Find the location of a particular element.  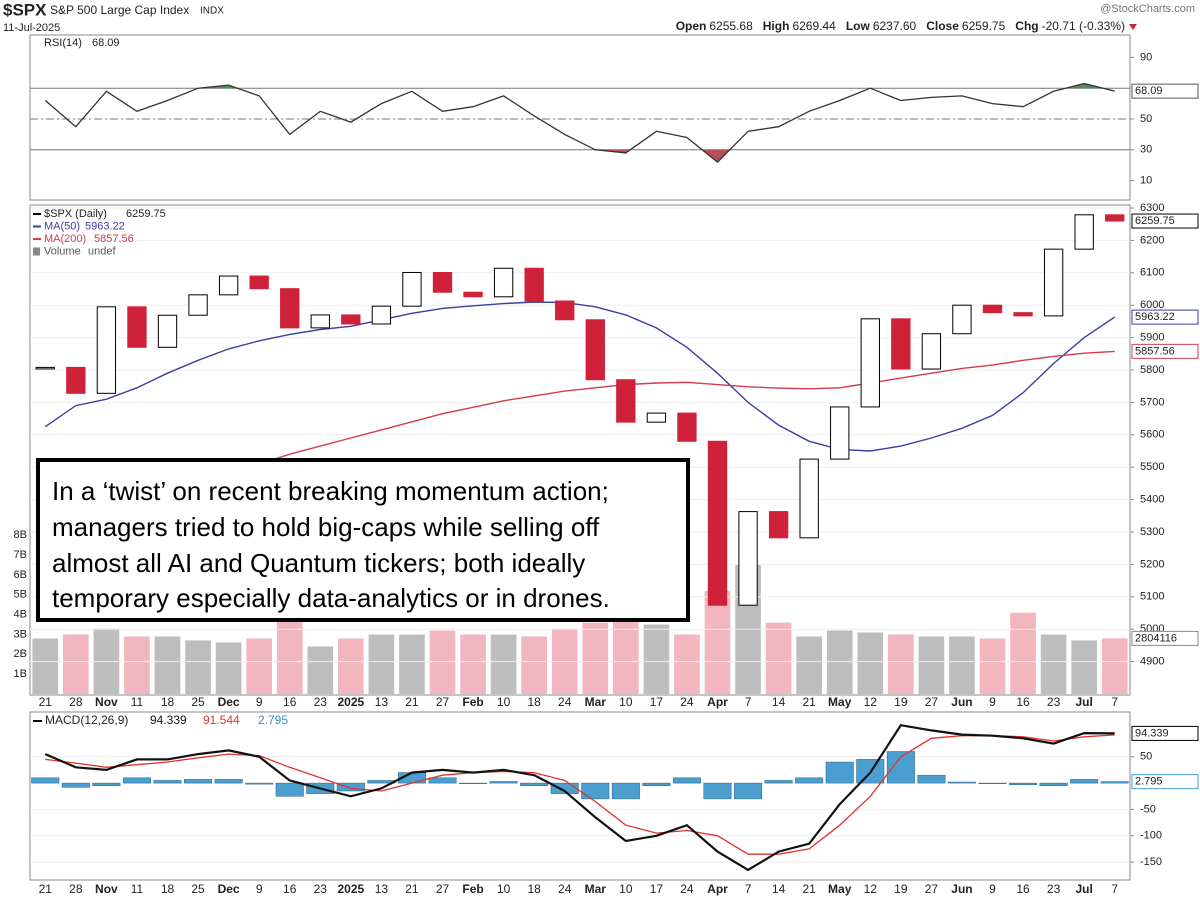

legend-name: MA(50) is located at coordinates (62, 226).